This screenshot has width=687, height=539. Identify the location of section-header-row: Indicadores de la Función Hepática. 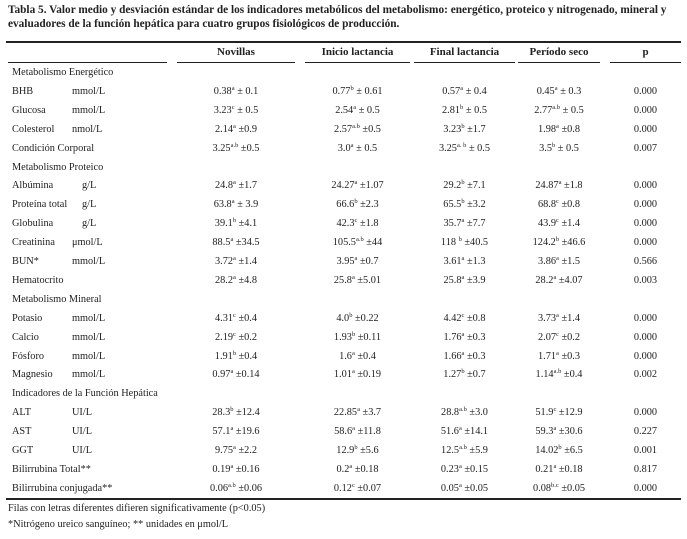
(343, 393).